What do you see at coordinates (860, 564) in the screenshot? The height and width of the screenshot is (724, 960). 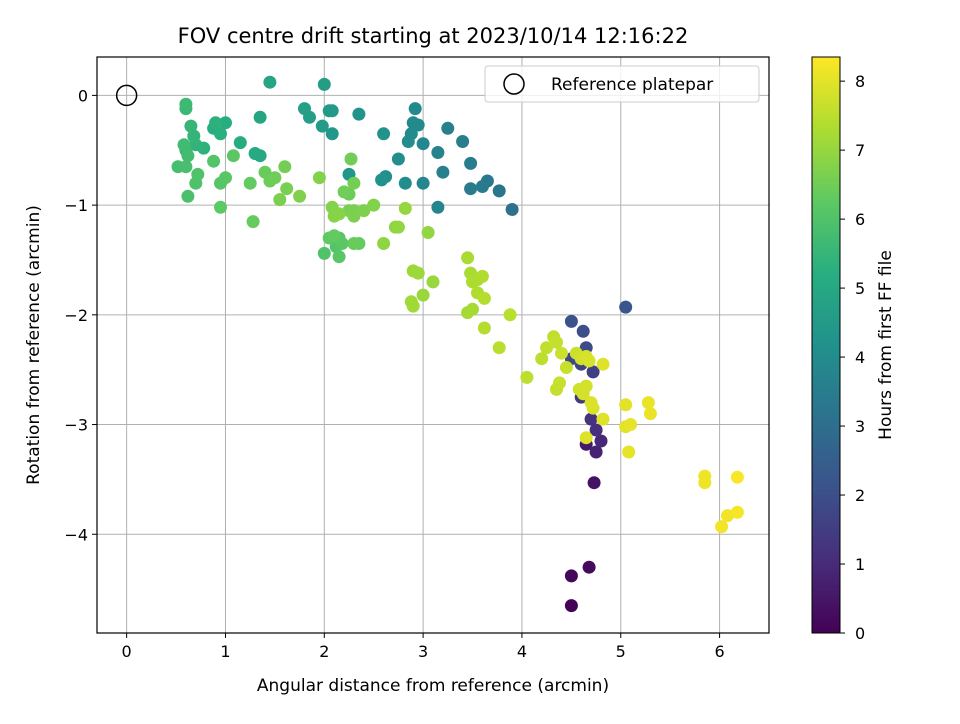 I see `colorbar-tick-label: 1` at bounding box center [860, 564].